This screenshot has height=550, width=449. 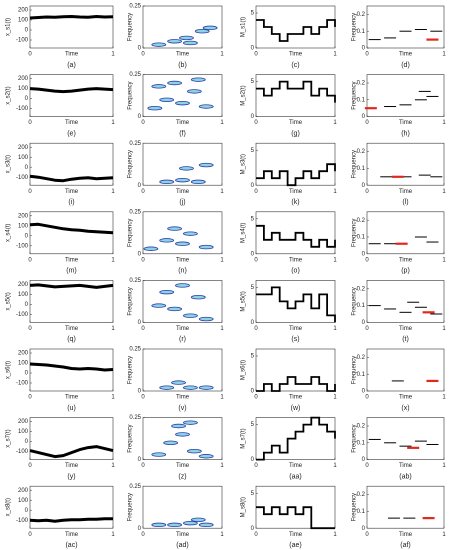 What do you see at coordinates (289, 448) in the screenshot?
I see `panel: 0 5 0 1 Time M_s7(t) (aa)` at bounding box center [289, 448].